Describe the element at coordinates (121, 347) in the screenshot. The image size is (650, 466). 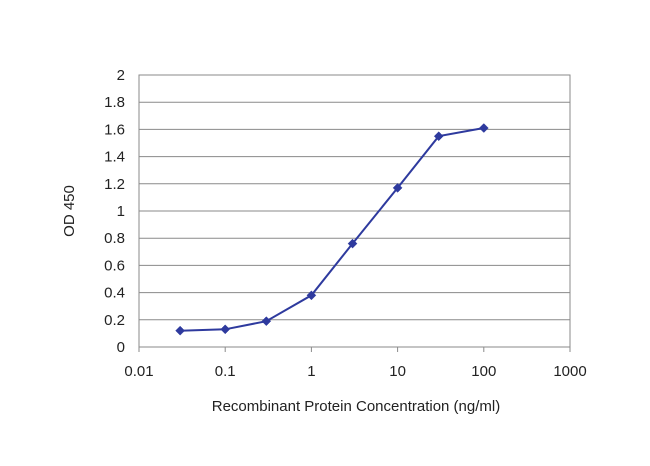
I see `y-tick-label: 0` at that location.